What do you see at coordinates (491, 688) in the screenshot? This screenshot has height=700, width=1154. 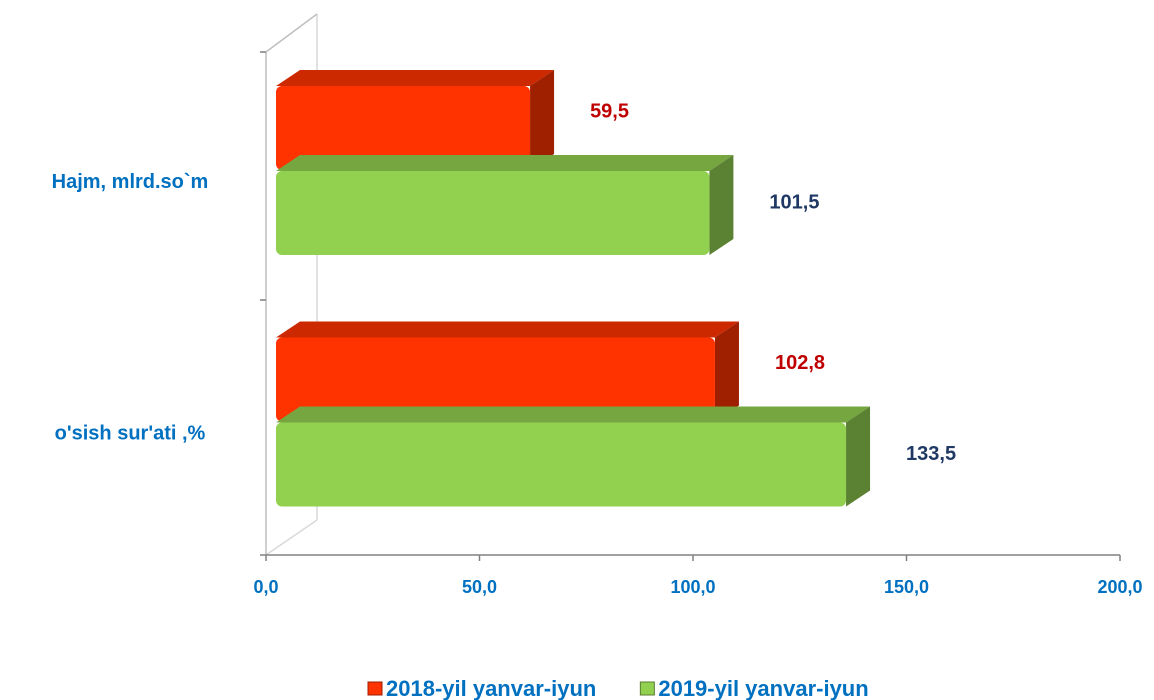 I see `legend-label: 2018-yil yanvar-iyun` at bounding box center [491, 688].